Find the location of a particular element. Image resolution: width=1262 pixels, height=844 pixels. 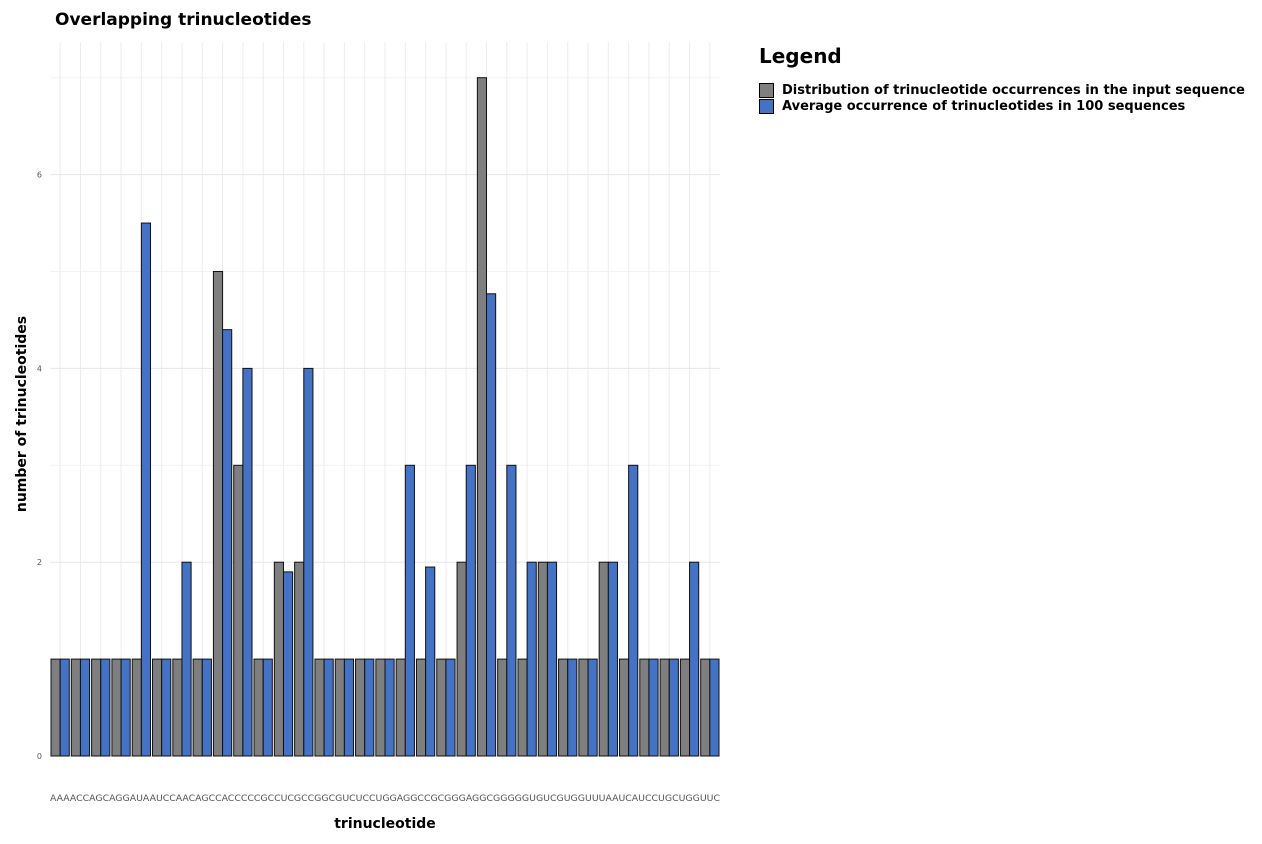

y-tick-label: 0 is located at coordinates (39, 756).